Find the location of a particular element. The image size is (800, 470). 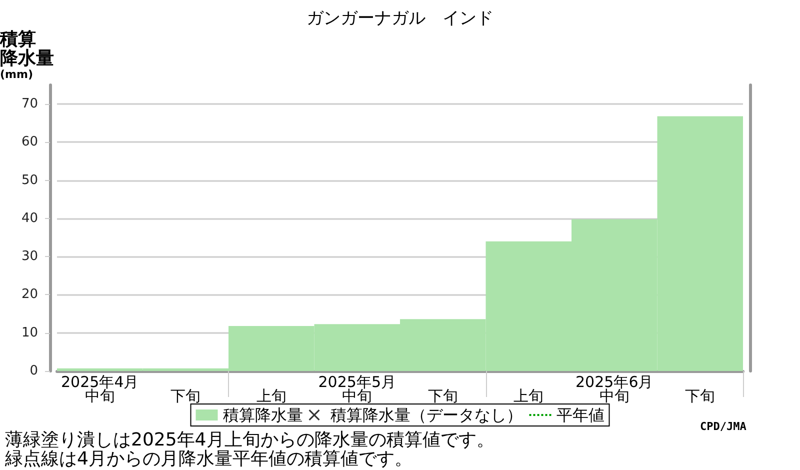

y-tick-label: 40 is located at coordinates (29, 218).